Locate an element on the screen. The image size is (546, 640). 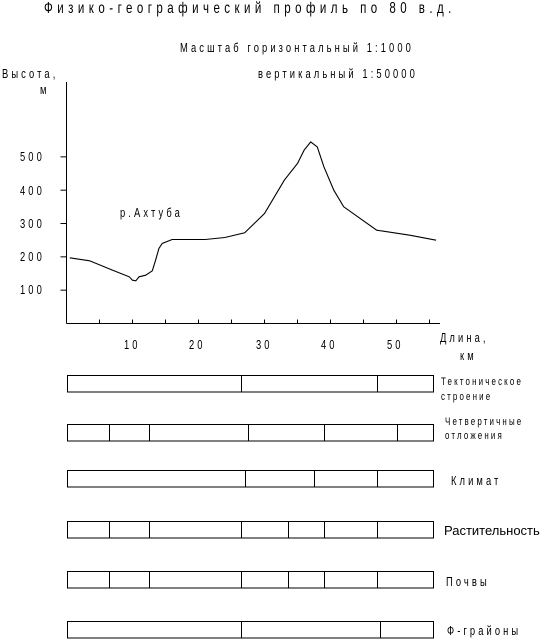
strip-label-climate: Климат is located at coordinates (476, 480).